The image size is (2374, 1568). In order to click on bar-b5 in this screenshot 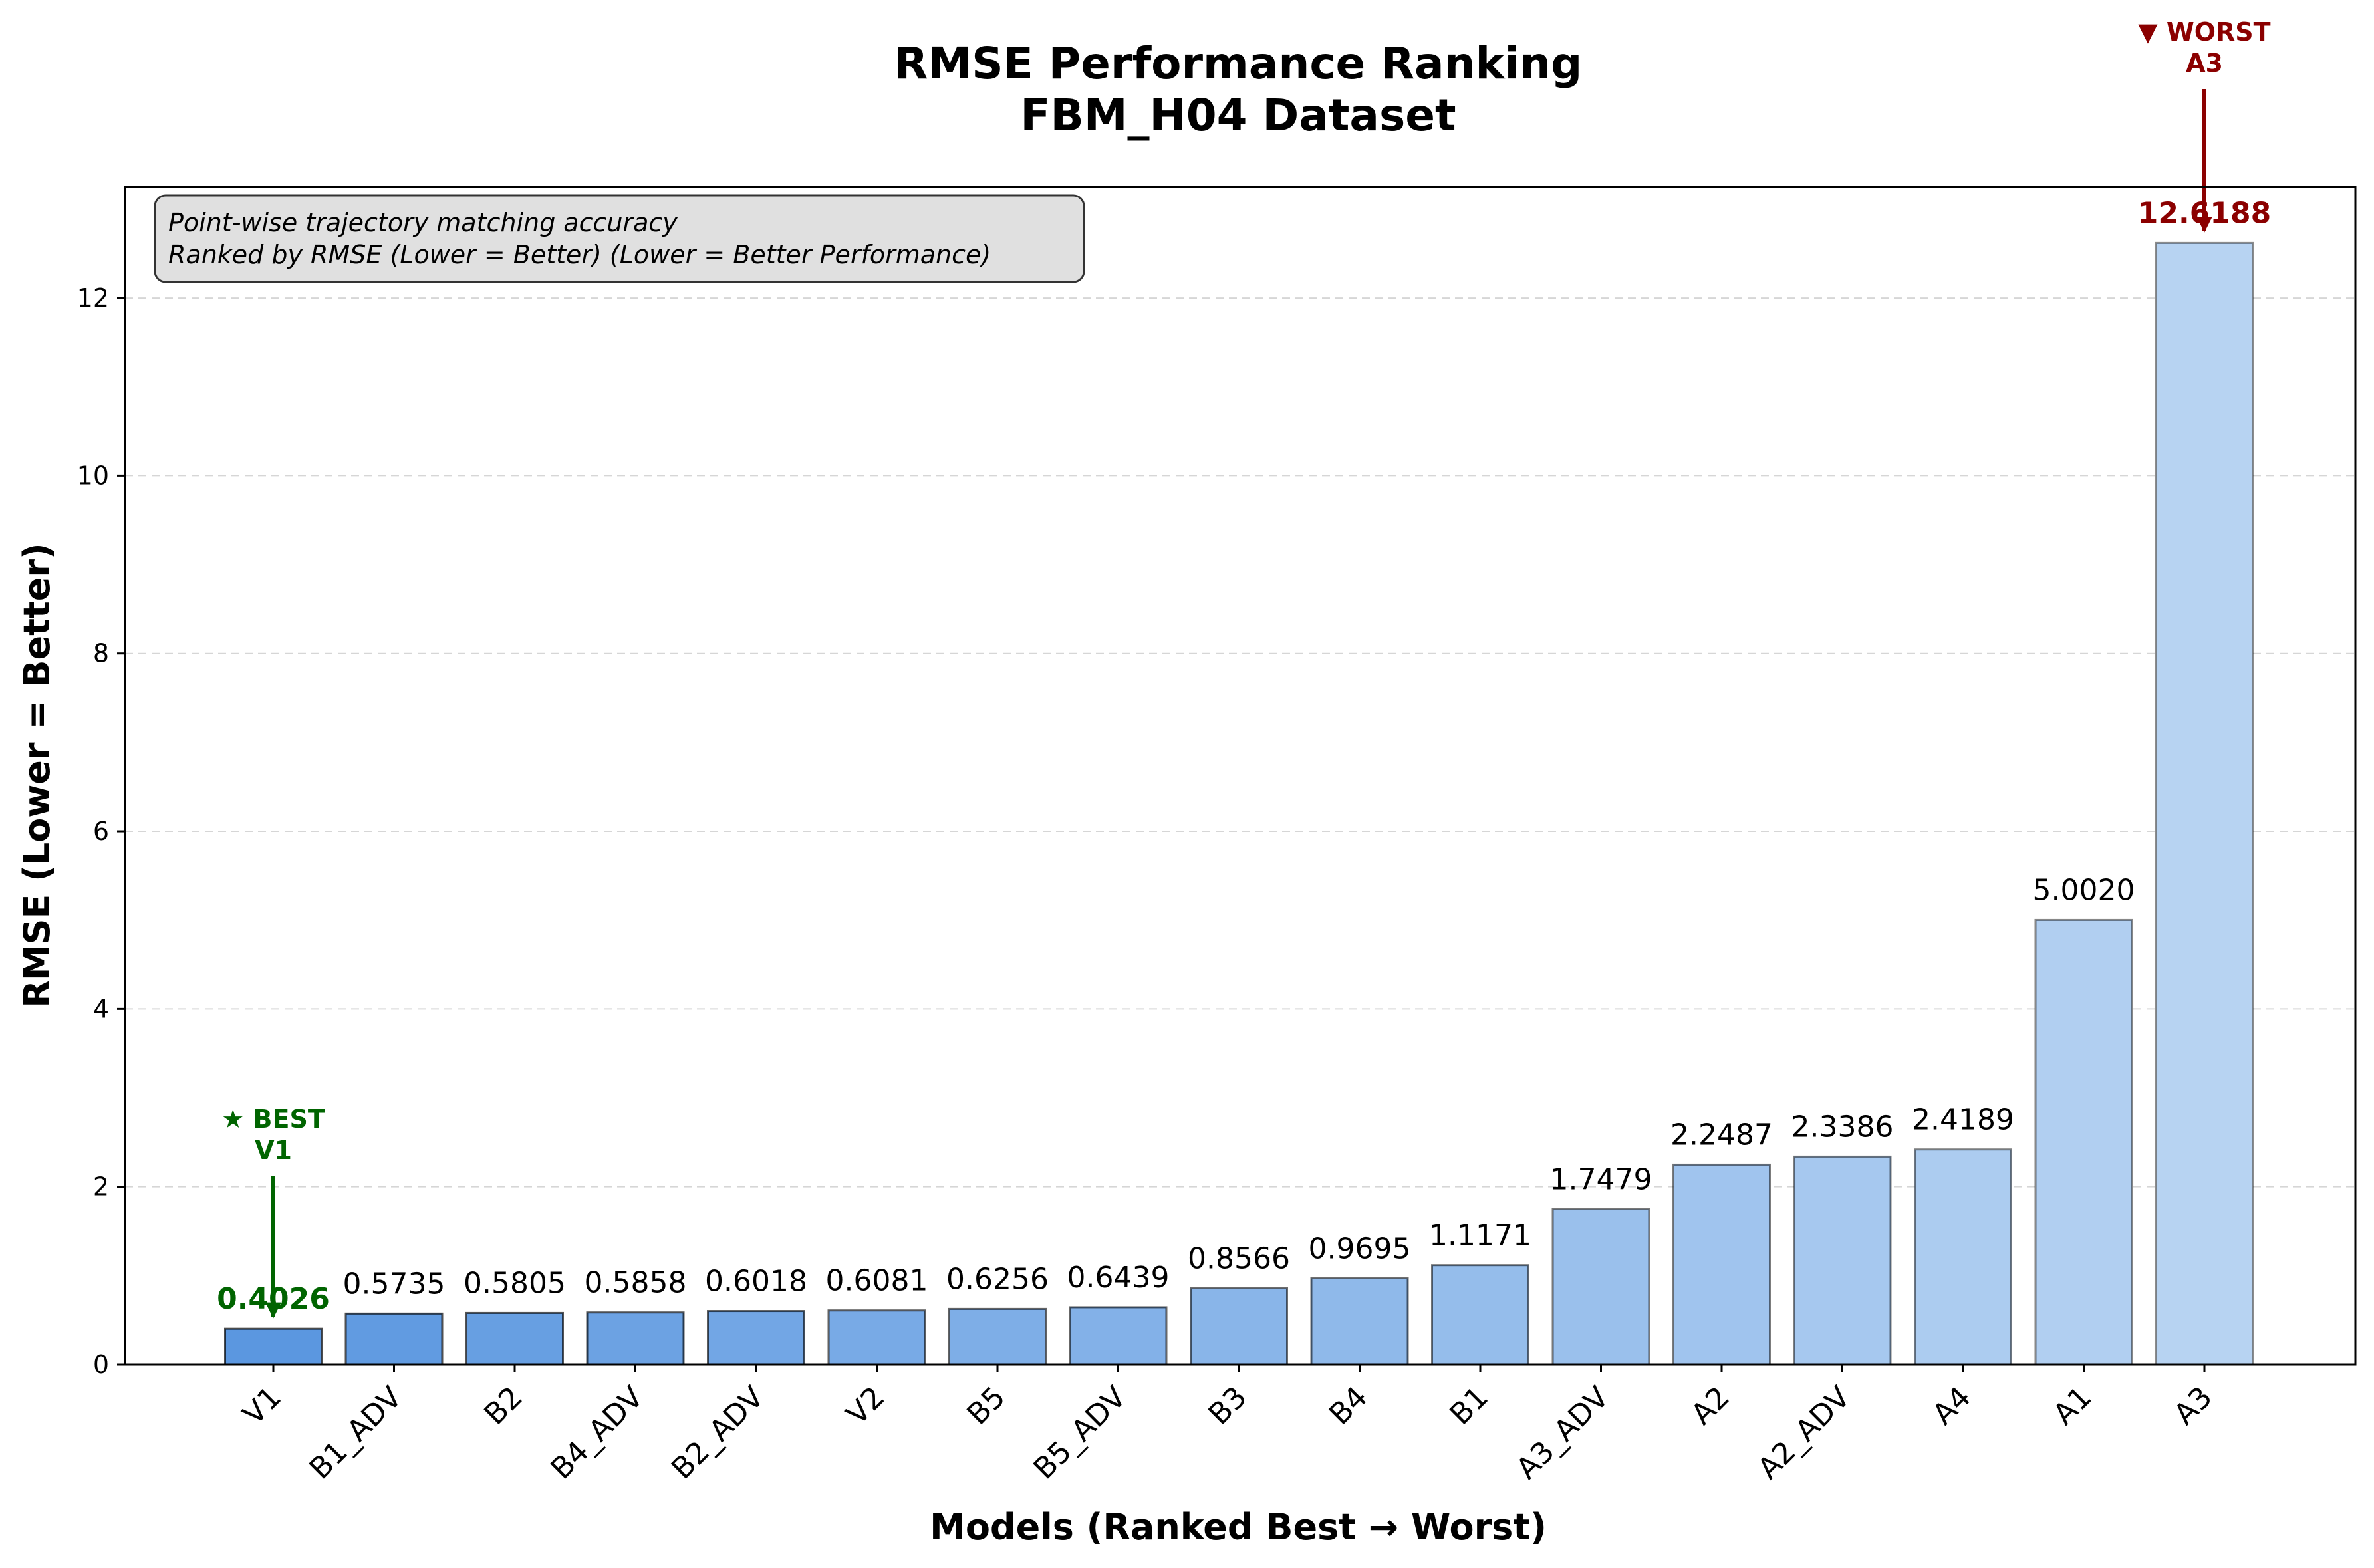, I will do `click(997, 1336)`.